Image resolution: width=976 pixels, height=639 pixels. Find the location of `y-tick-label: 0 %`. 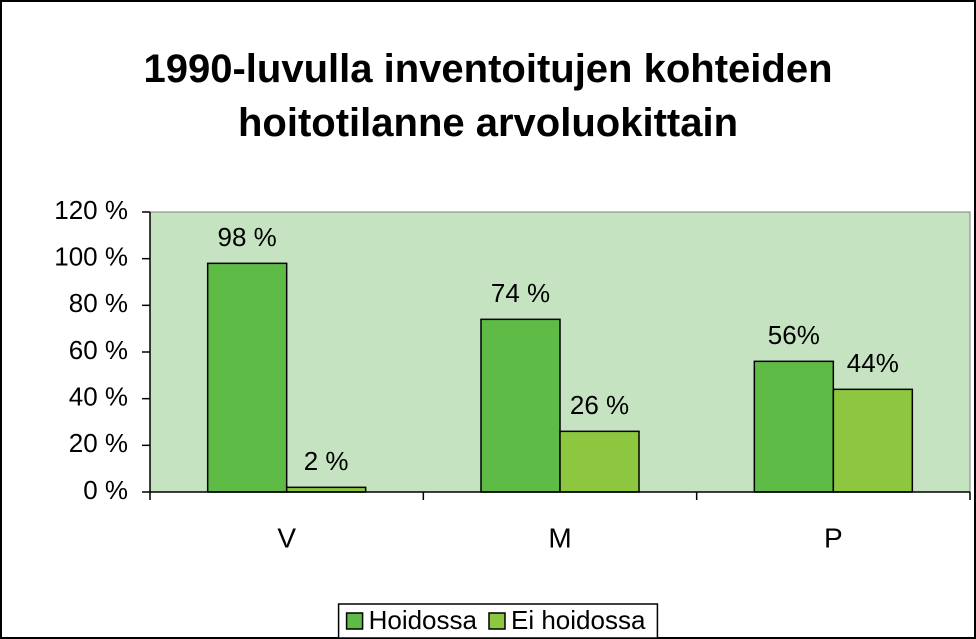

y-tick-label: 0 % is located at coordinates (105, 490).